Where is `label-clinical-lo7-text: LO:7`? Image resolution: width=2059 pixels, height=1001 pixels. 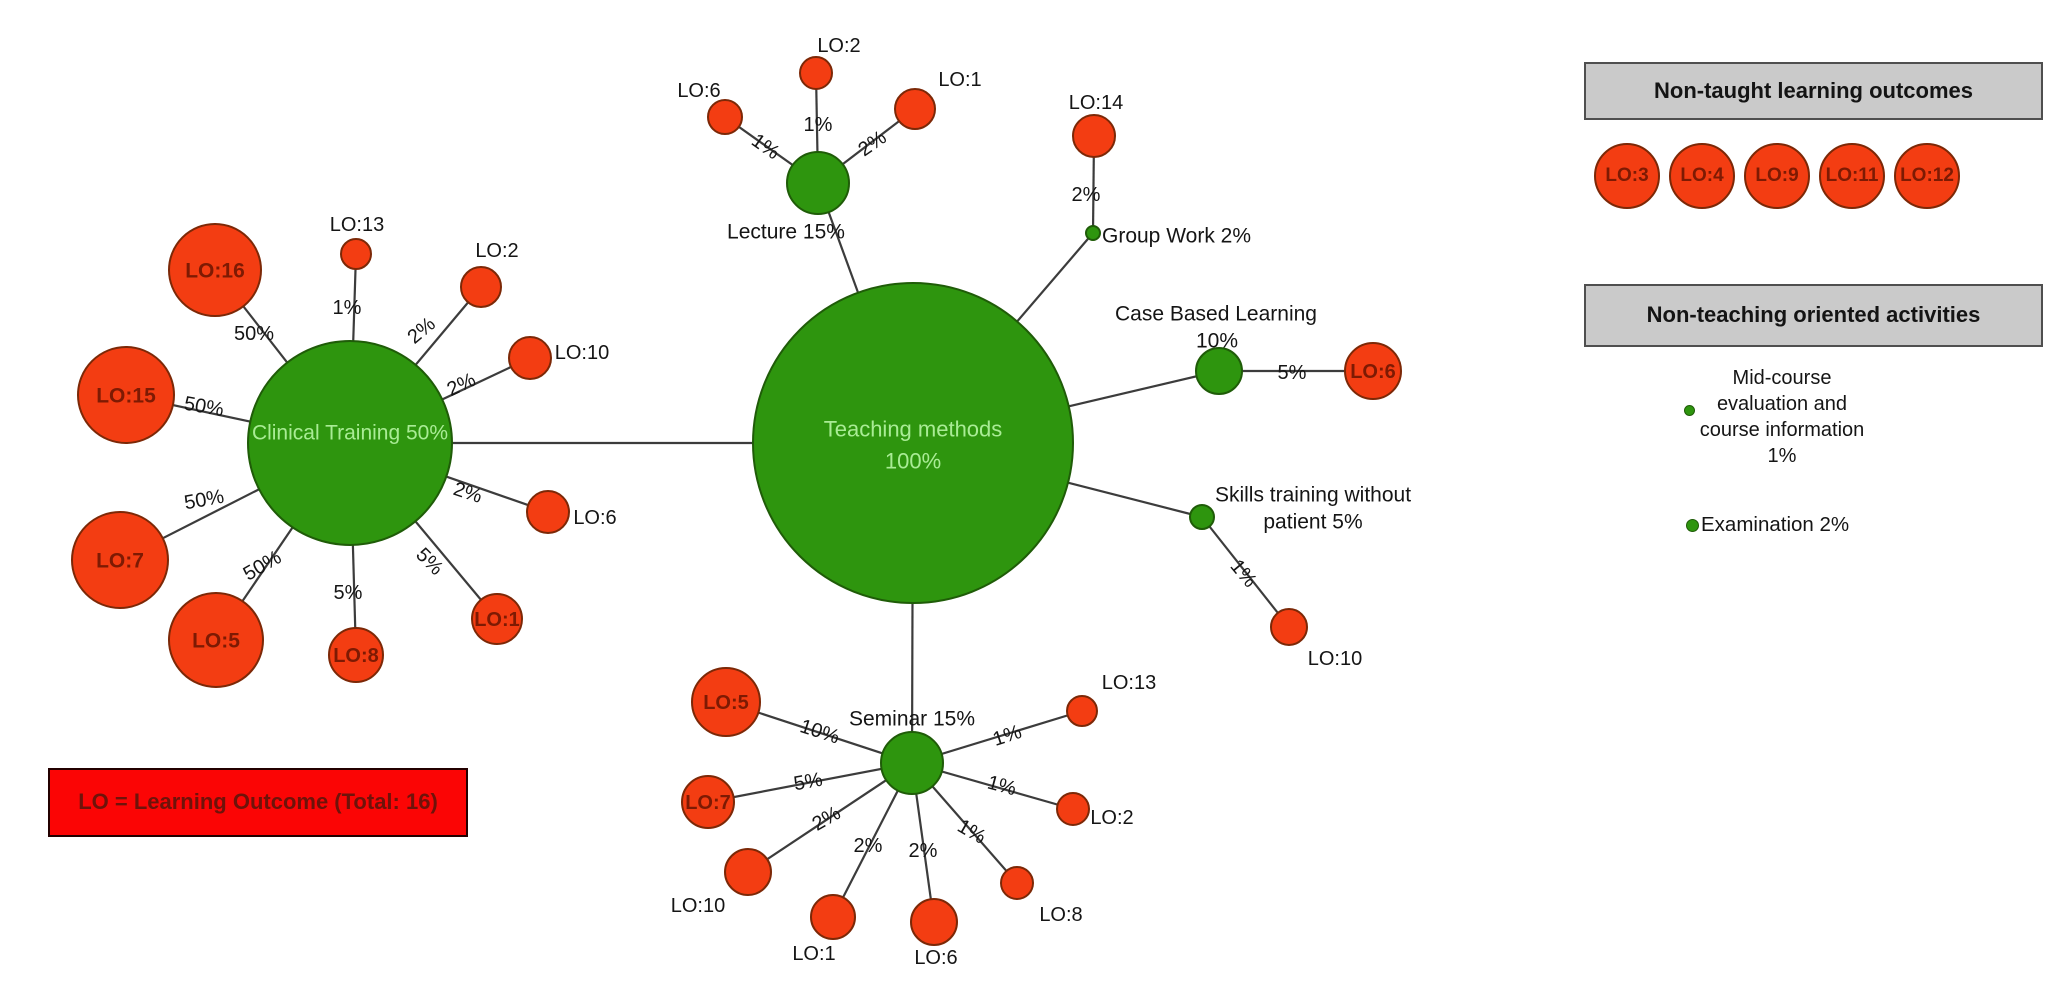 label-clinical-lo7-text: LO:7 is located at coordinates (120, 560).